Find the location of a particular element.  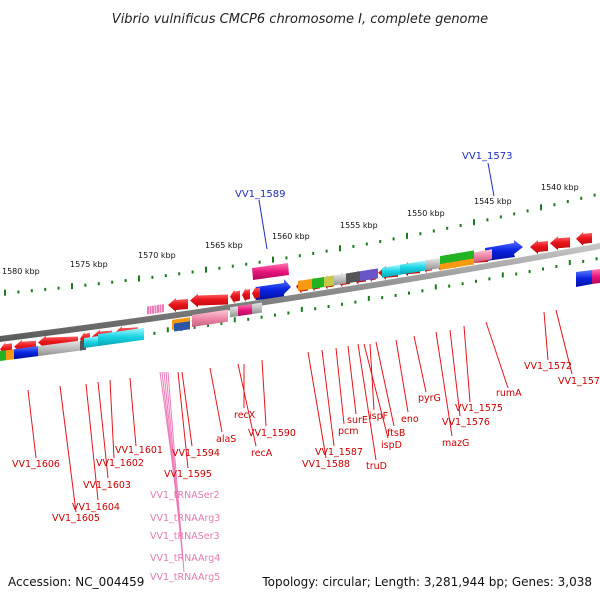

gene-label: VV1_1588 is located at coordinates (326, 464).